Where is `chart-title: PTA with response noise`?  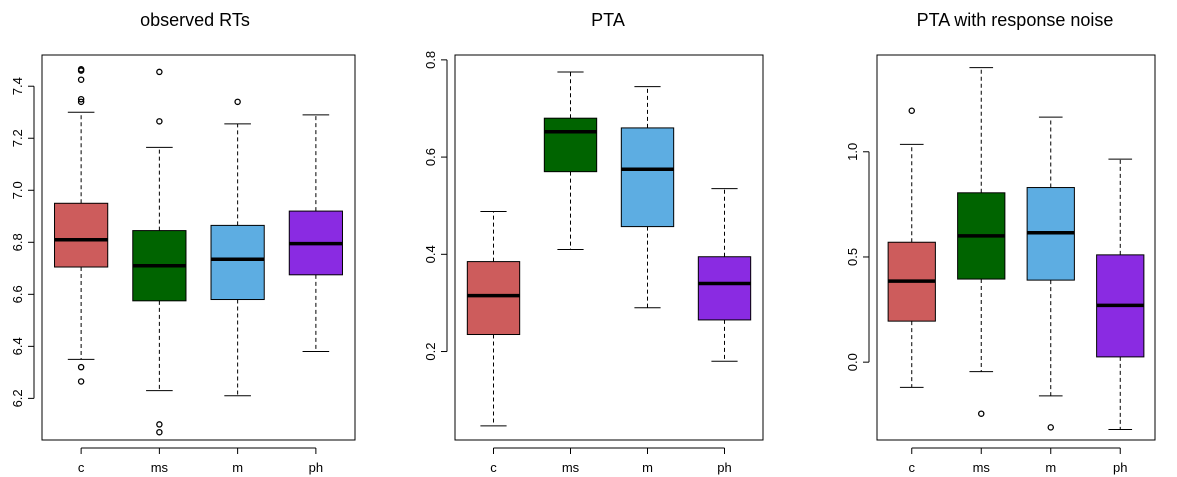
chart-title: PTA with response noise is located at coordinates (1015, 20).